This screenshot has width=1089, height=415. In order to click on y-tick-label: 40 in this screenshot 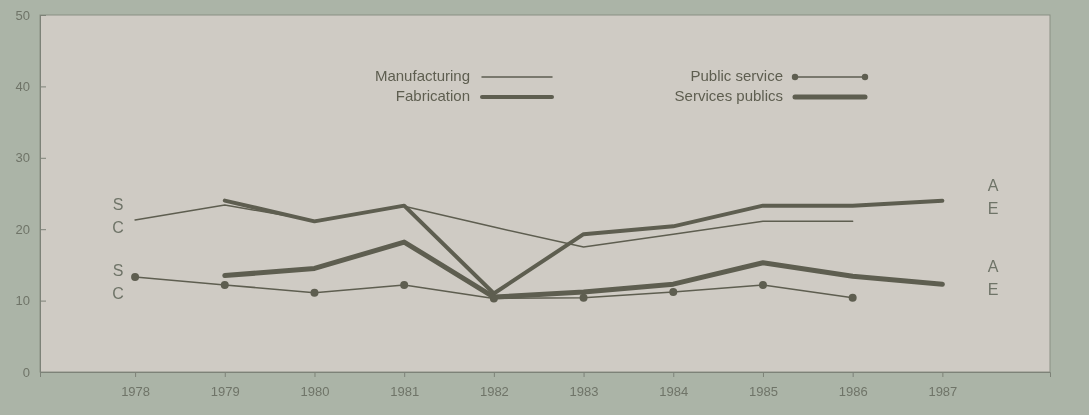, I will do `click(22, 87)`.